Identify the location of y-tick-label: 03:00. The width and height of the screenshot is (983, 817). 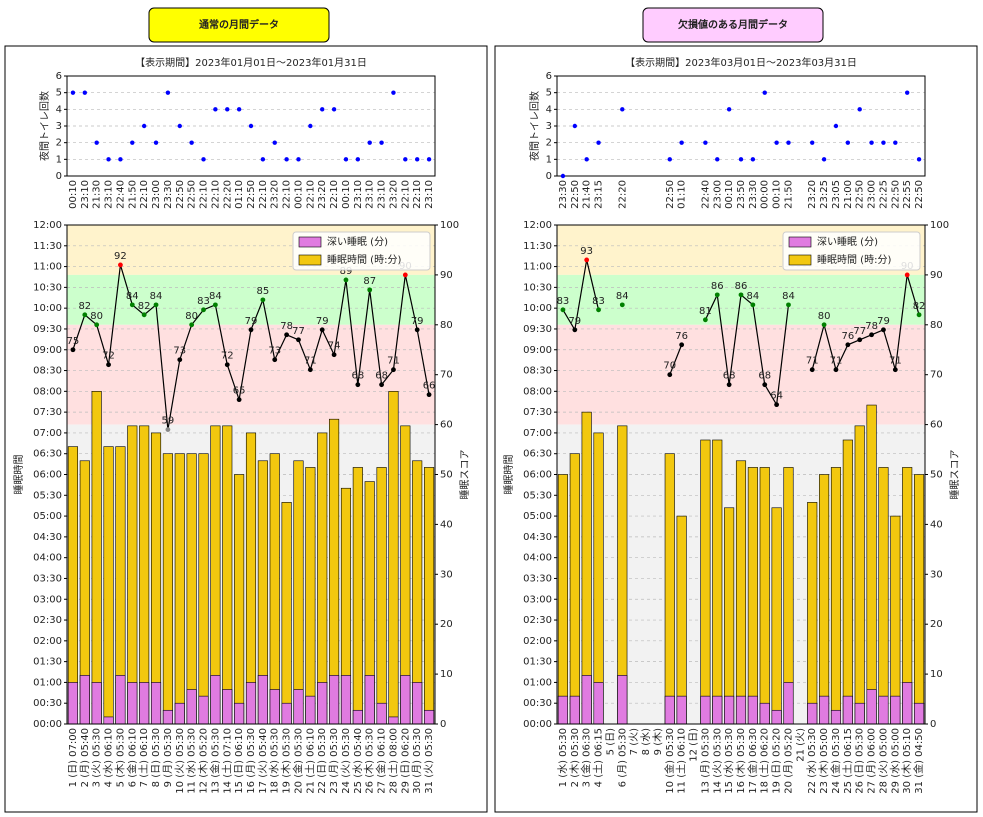
(537, 599).